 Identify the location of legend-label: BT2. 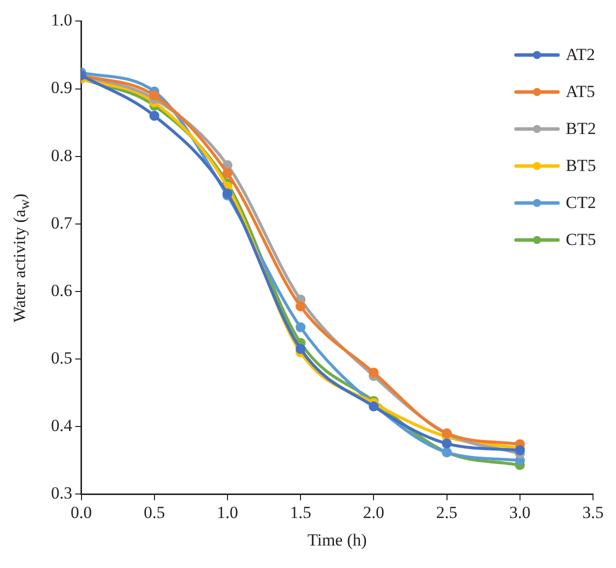
(581, 128).